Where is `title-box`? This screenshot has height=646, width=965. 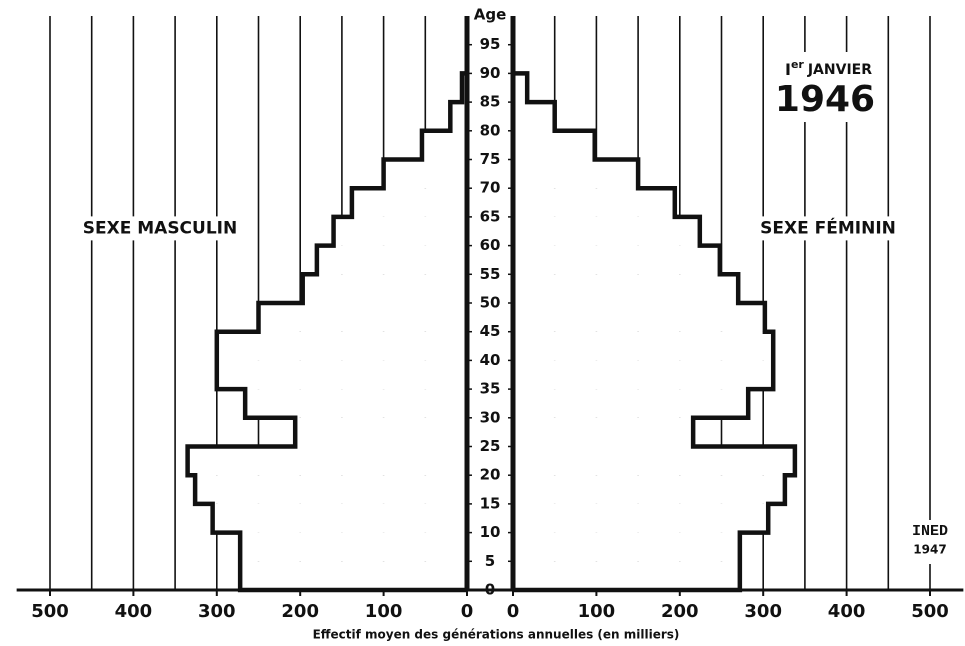
title-box is located at coordinates (825, 87).